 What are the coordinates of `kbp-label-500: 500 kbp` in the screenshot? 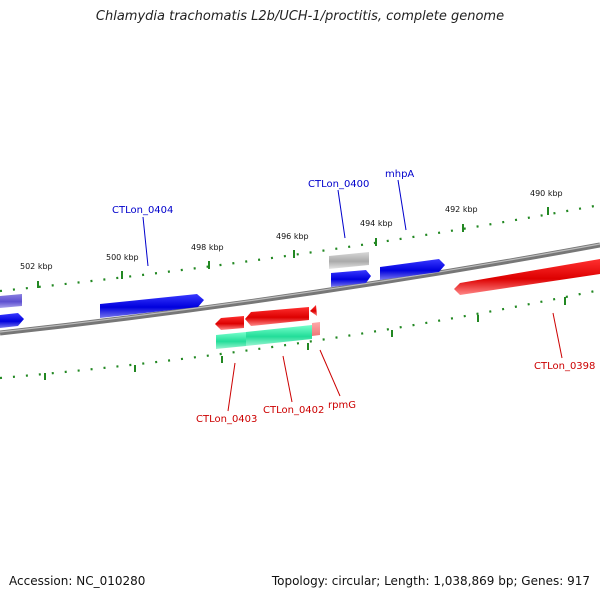 It's located at (122, 257).